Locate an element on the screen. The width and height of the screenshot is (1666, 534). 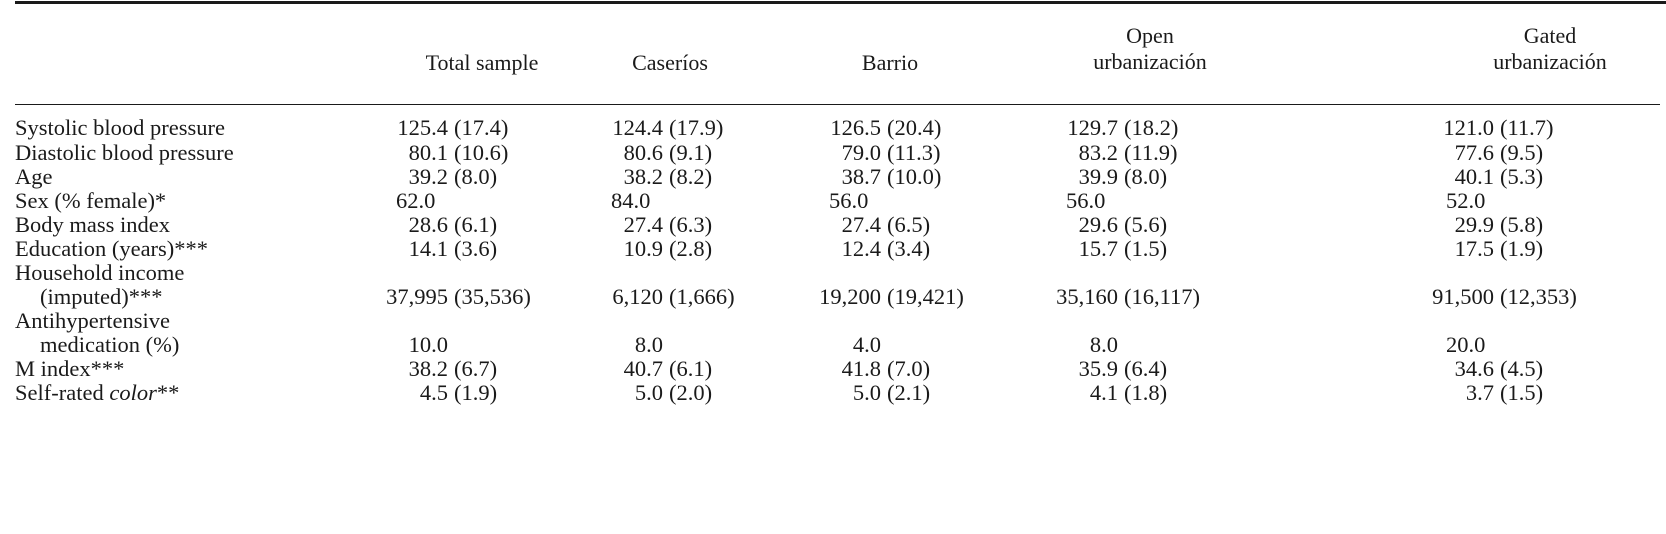
cell-barrio: 27.4 (6.5) is located at coordinates (886, 224).